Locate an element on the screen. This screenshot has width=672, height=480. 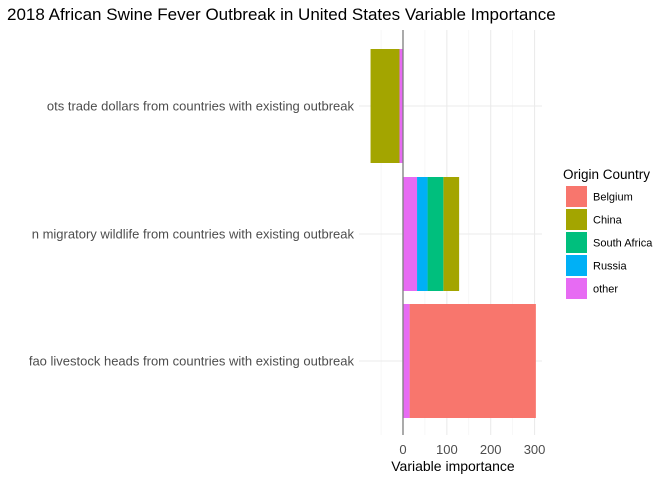
legend-label: China is located at coordinates (608, 221).